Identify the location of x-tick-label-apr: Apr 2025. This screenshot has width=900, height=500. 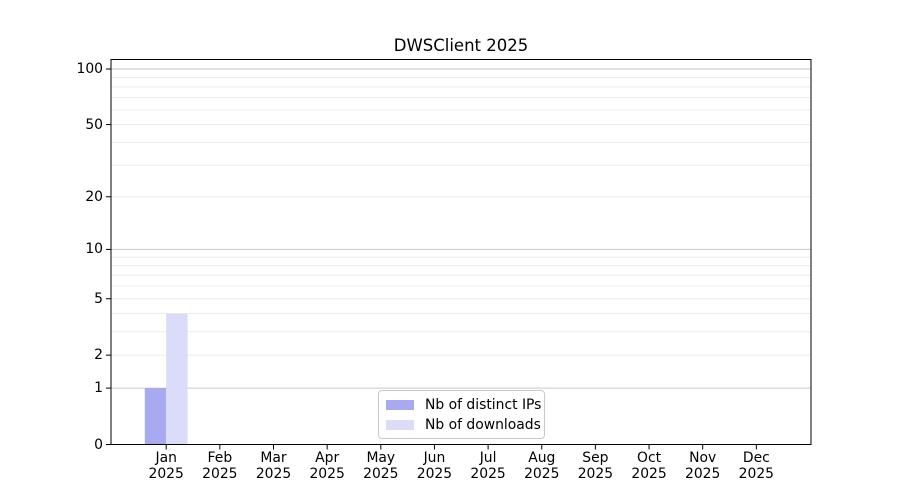
(327, 466).